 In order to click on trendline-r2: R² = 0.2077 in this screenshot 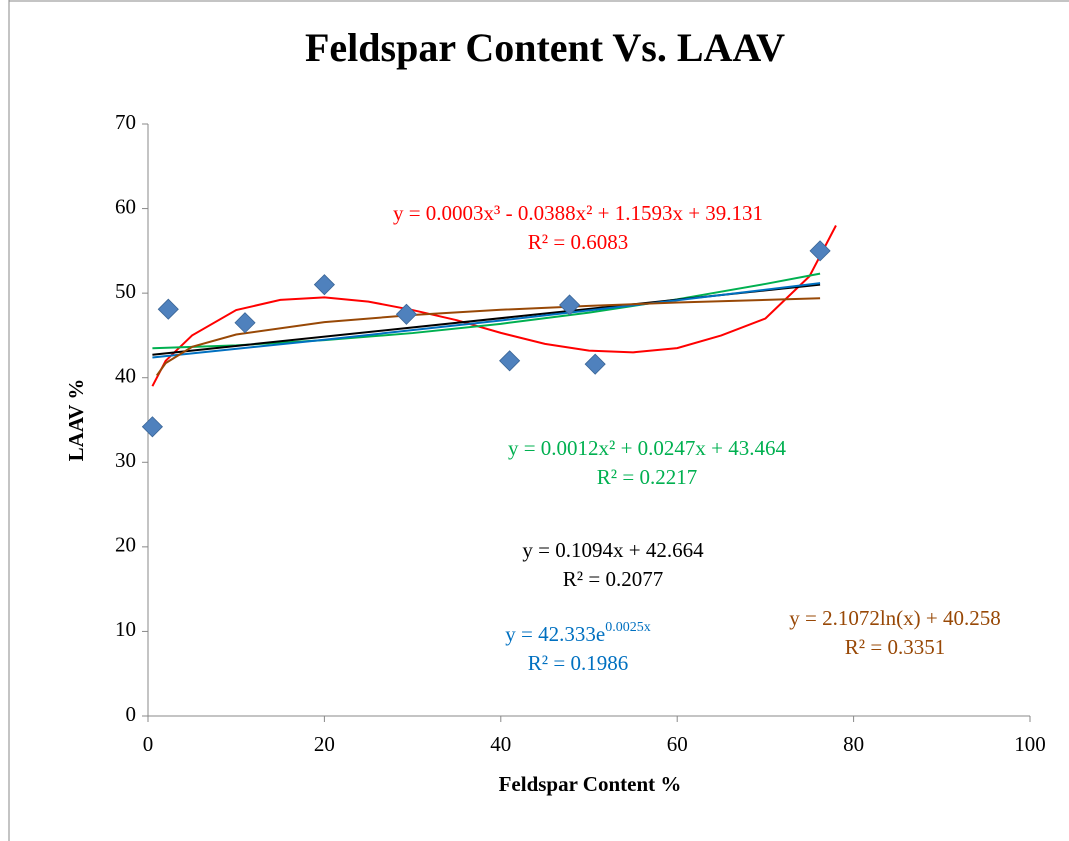, I will do `click(613, 579)`.